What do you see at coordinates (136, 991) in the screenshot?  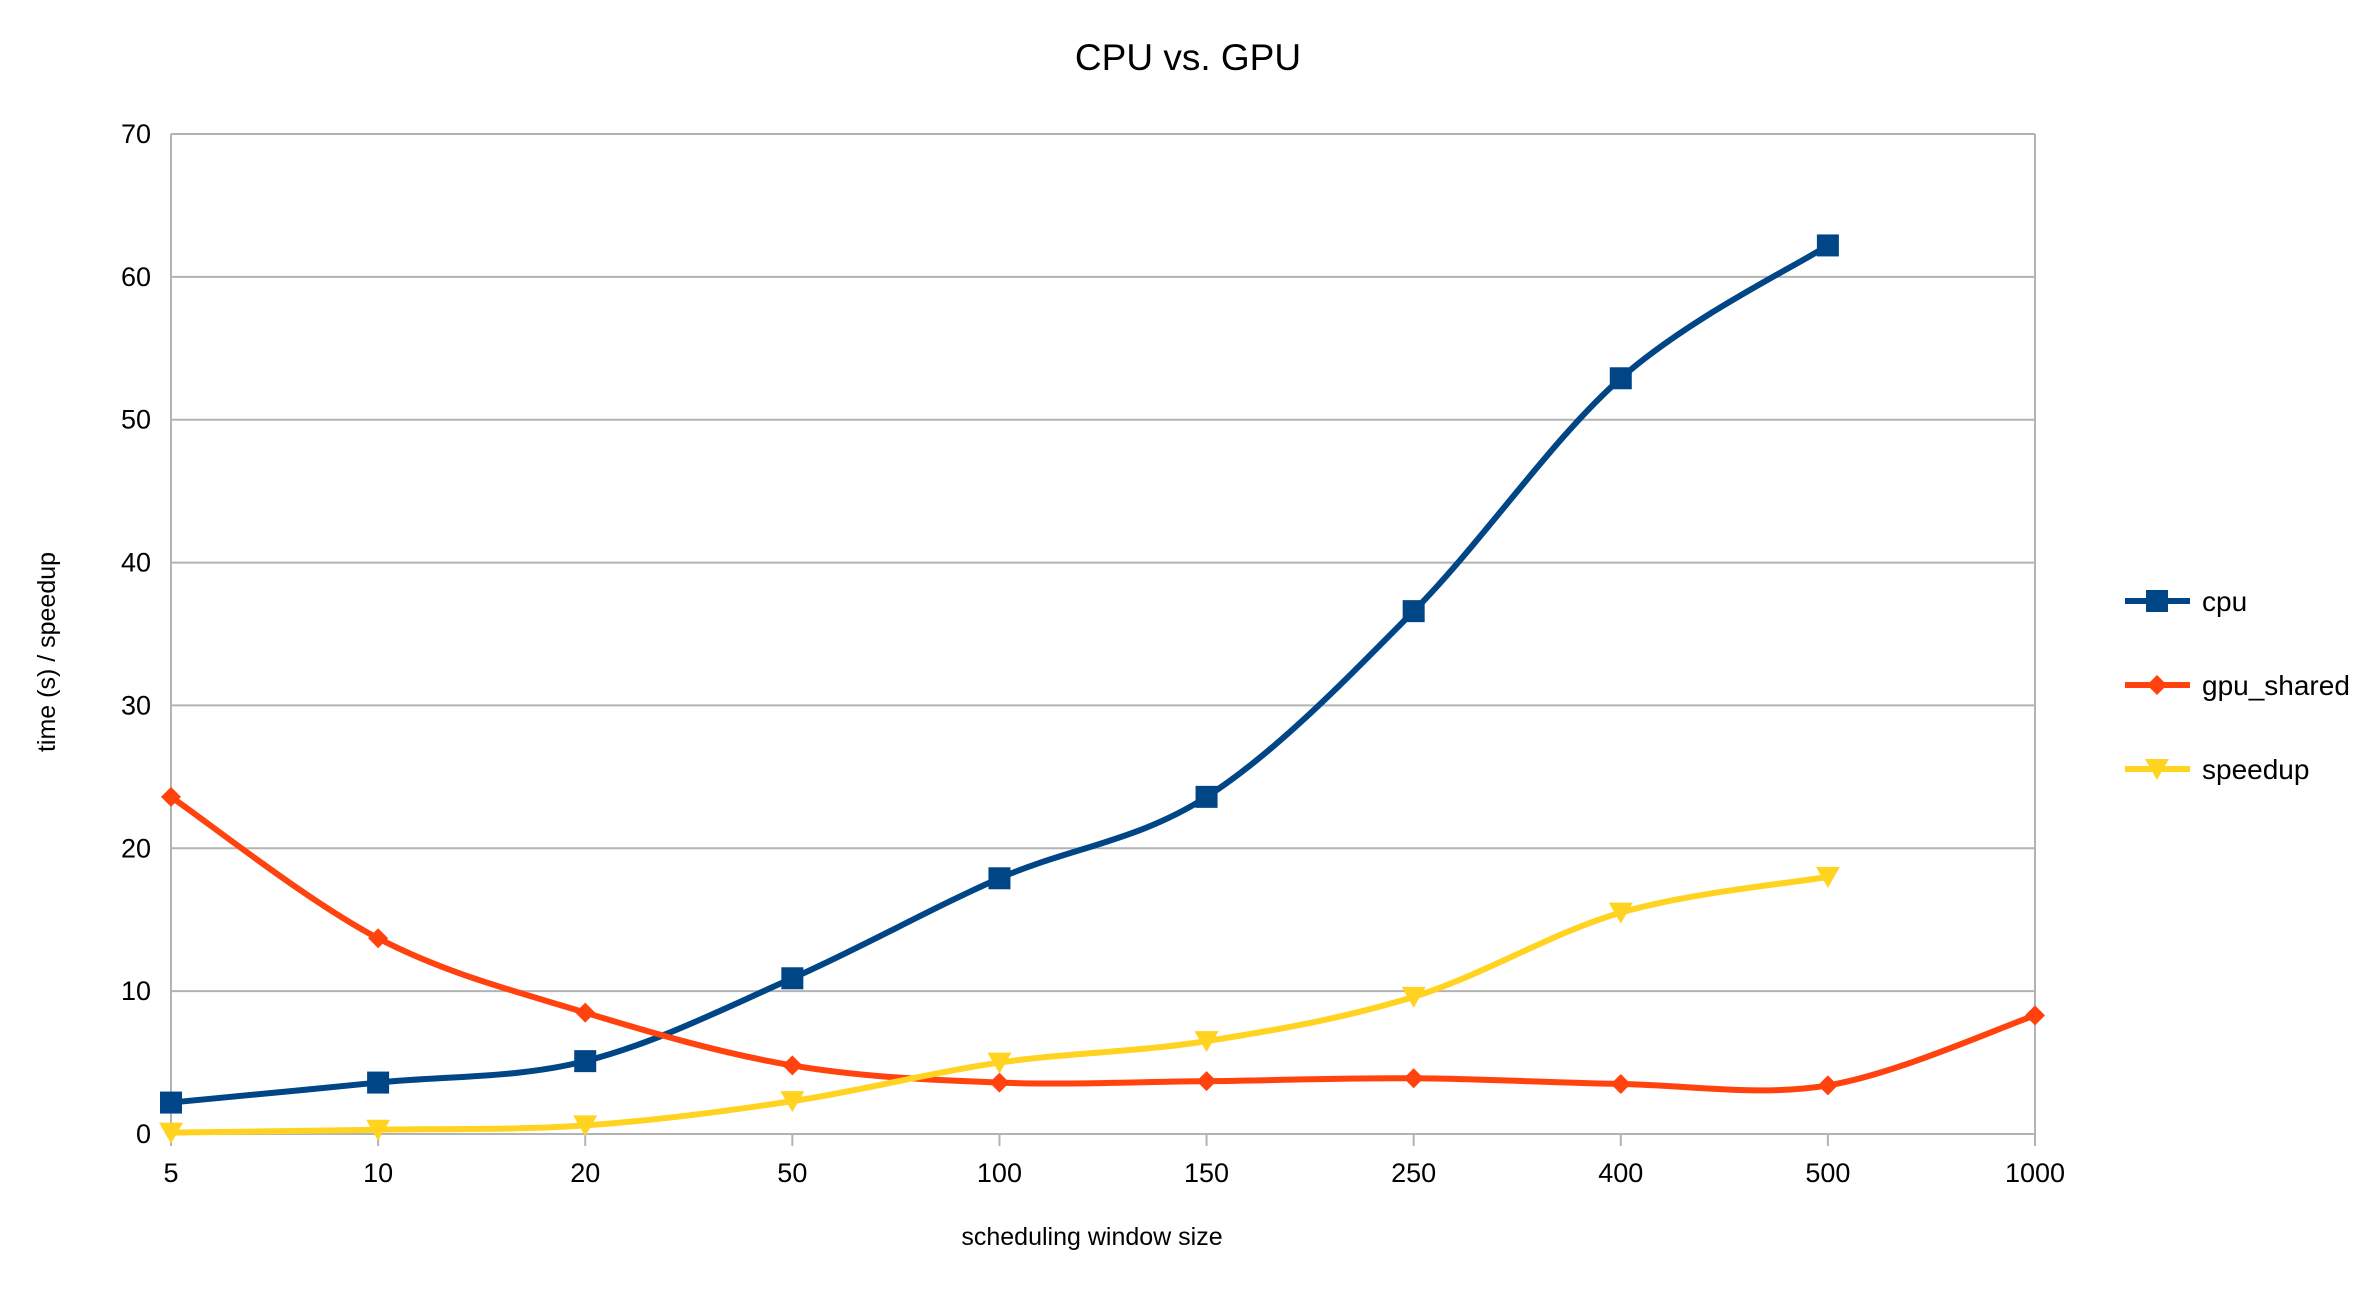 I see `y-tick-label: 10` at bounding box center [136, 991].